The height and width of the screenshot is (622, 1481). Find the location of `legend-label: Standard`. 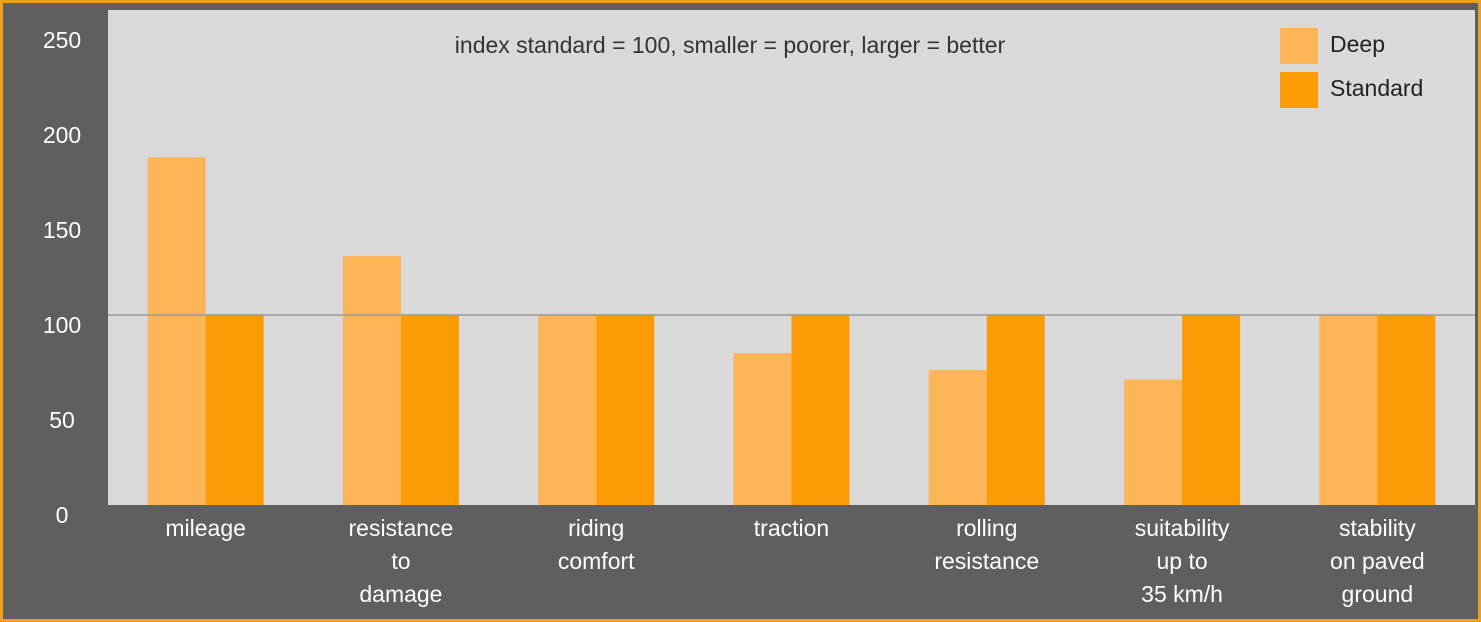

legend-label: Standard is located at coordinates (1376, 88).